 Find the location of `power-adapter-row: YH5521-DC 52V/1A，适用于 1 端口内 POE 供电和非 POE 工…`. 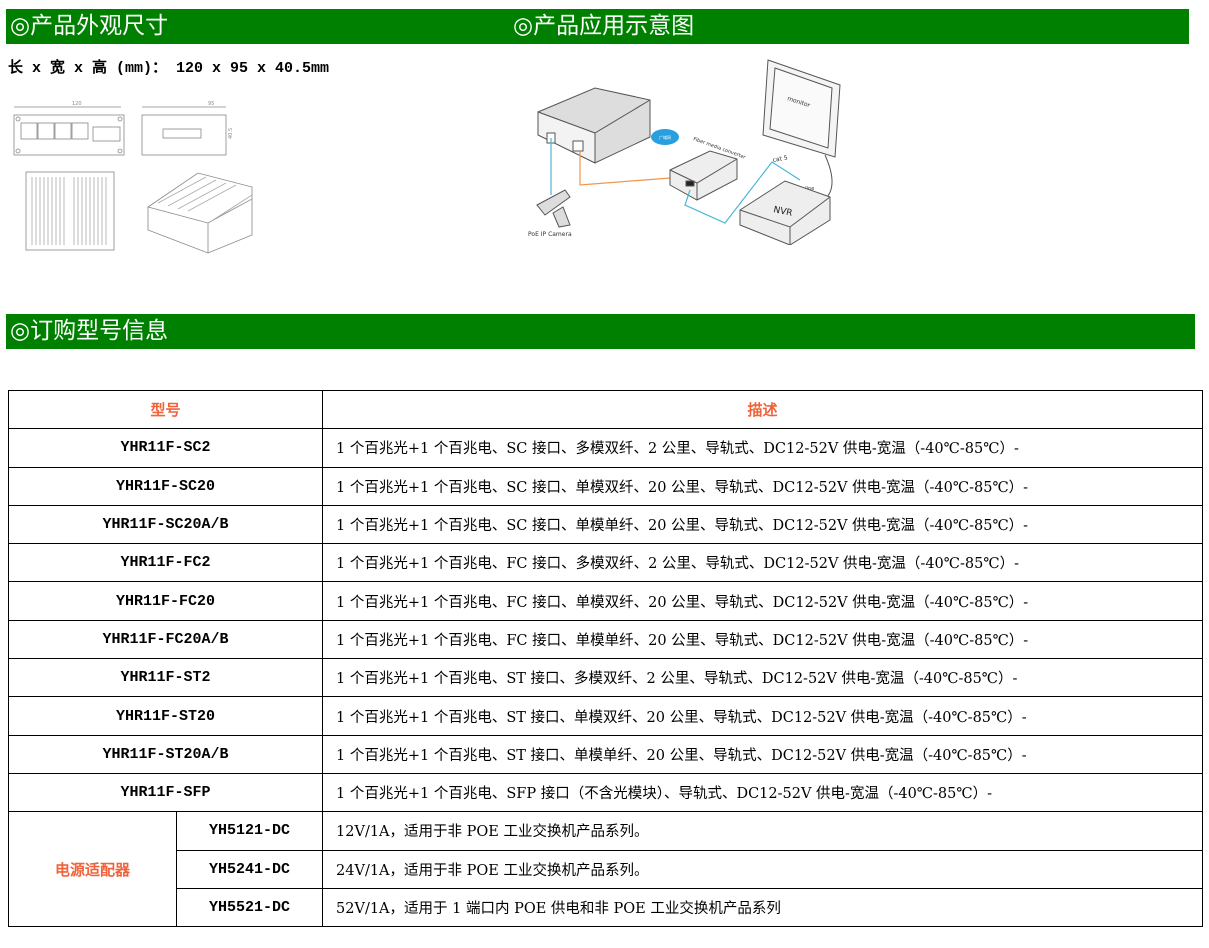

power-adapter-row: YH5521-DC 52V/1A，适用于 1 端口内 POE 供电和非 POE 工… is located at coordinates (606, 907).